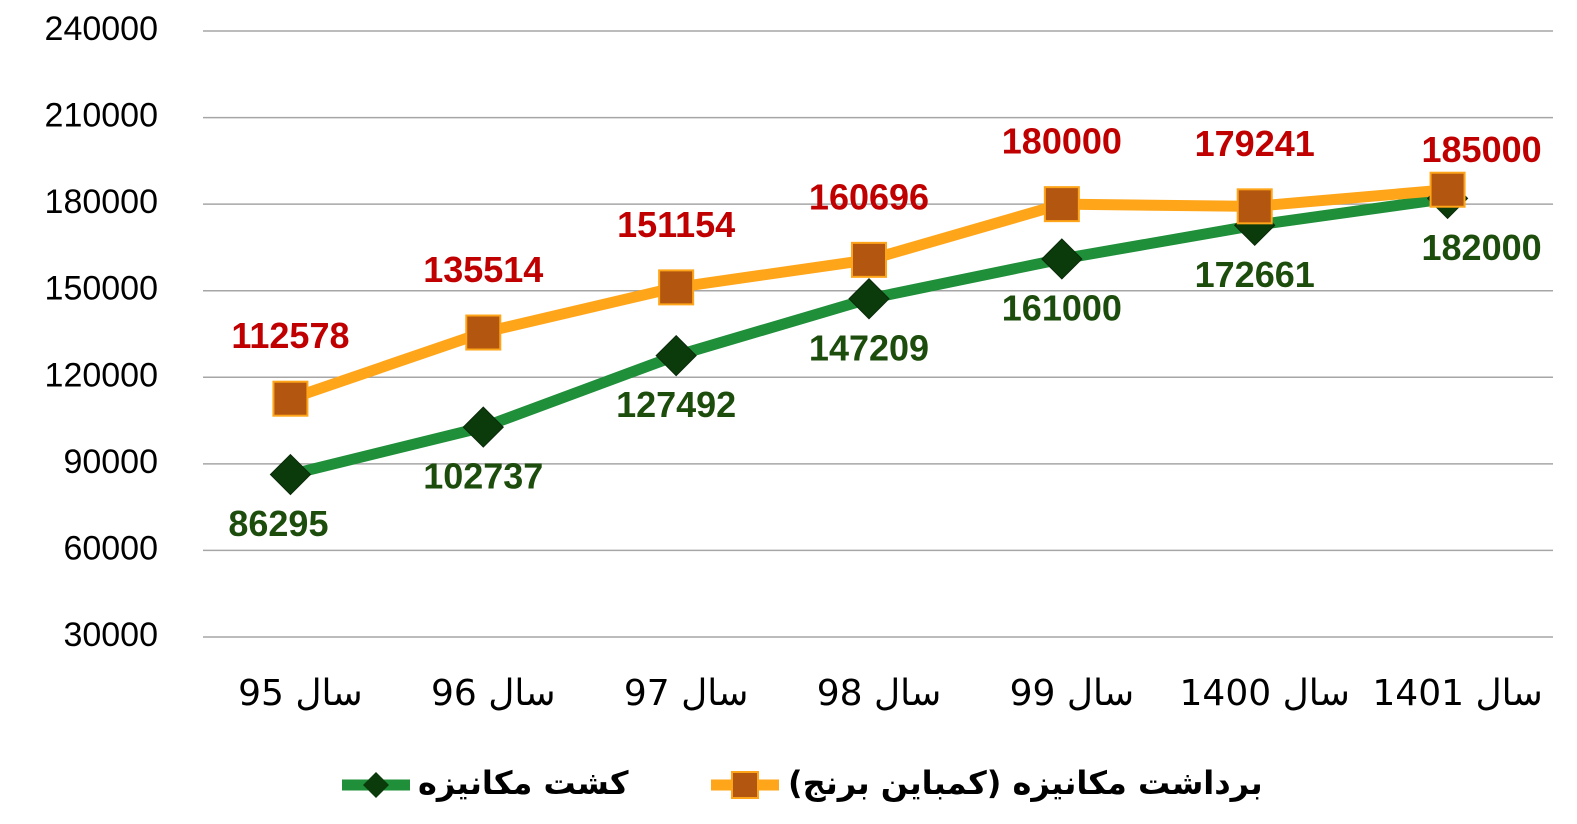 The image size is (1577, 824). What do you see at coordinates (110, 548) in the screenshot?
I see `y-tick-label: 60000` at bounding box center [110, 548].